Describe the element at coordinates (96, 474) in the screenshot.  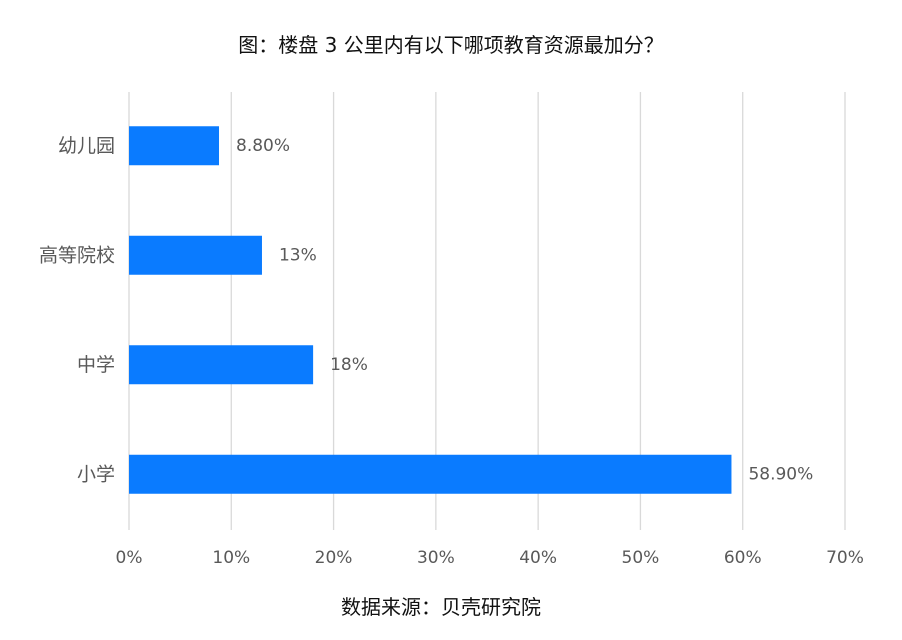
I see `category-label-4: 小学` at that location.